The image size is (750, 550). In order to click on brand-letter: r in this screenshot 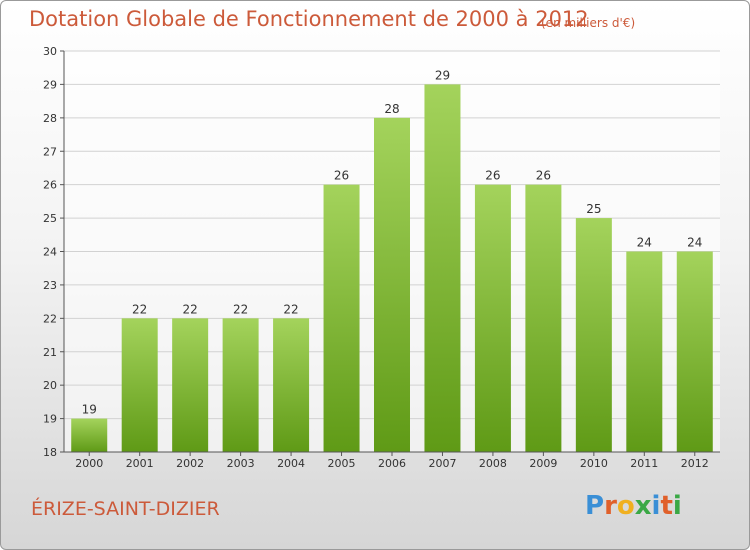, I will do `click(610, 506)`.